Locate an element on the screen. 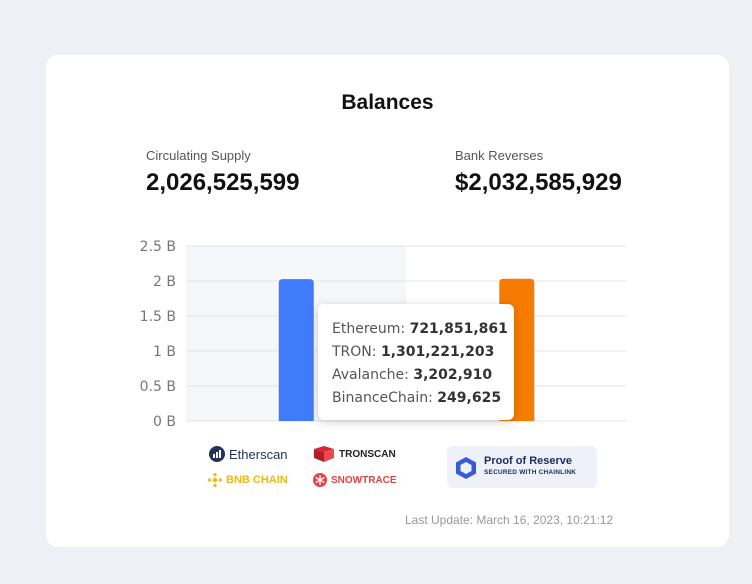 Image resolution: width=752 pixels, height=584 pixels. tronscan-link: TRONSCAN is located at coordinates (354, 454).